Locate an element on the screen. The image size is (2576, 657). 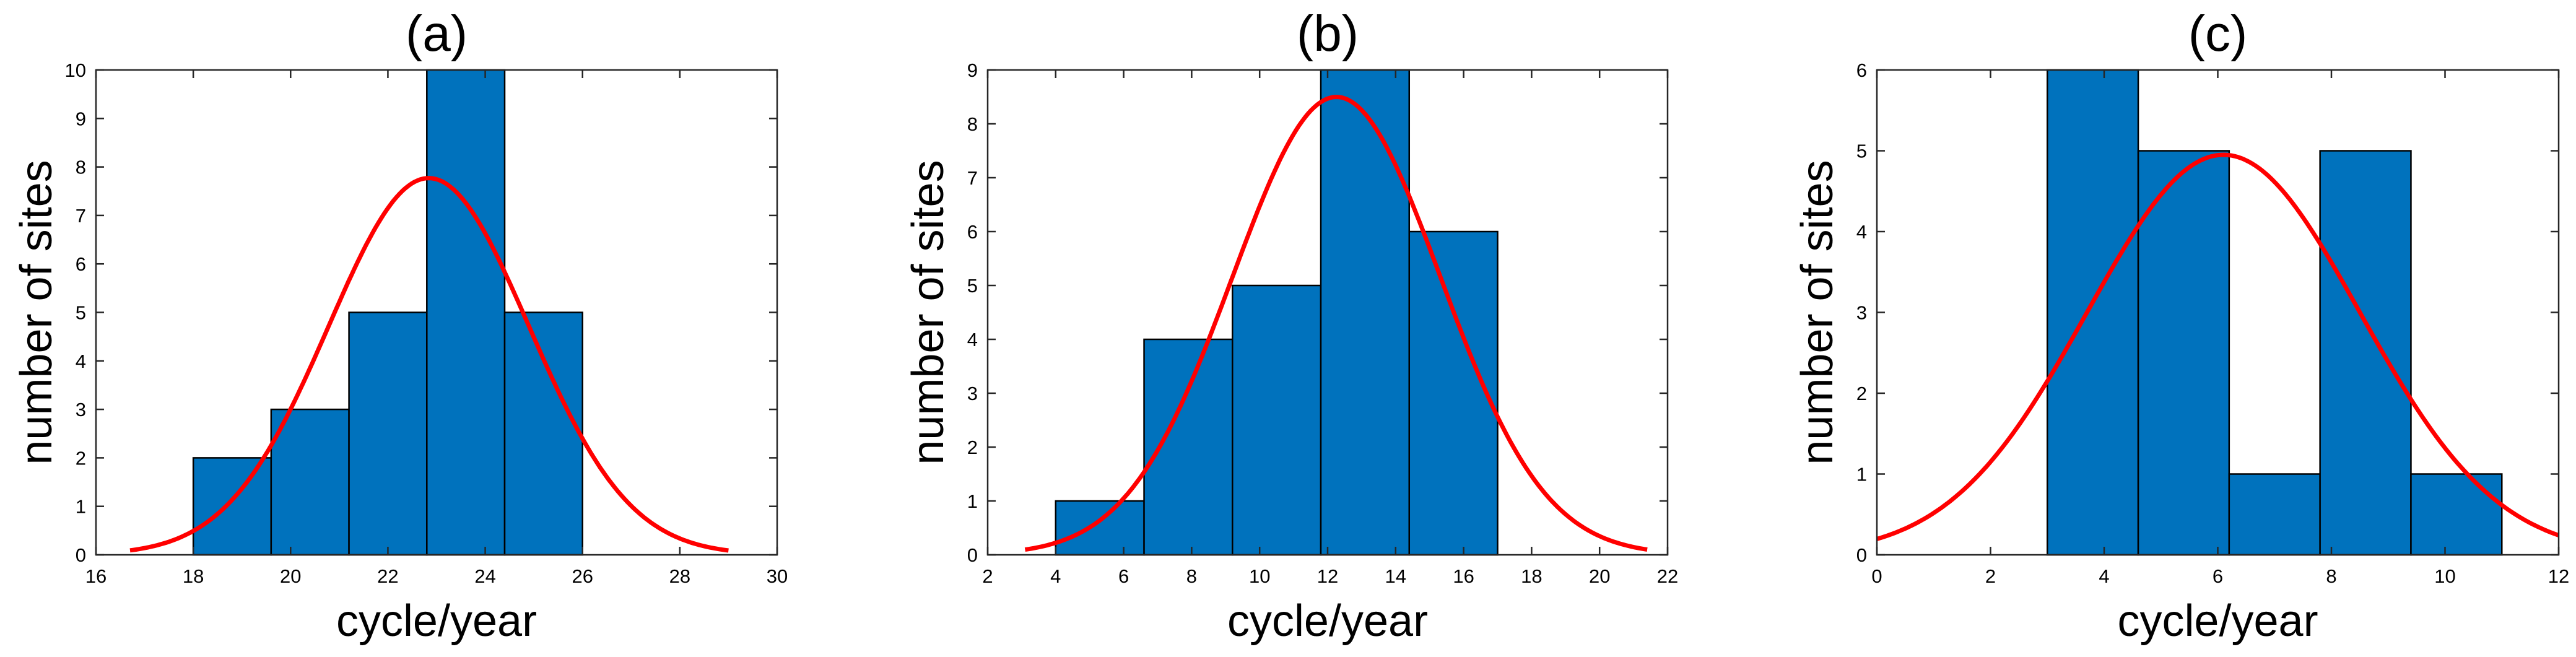
x-tick-label: 30 is located at coordinates (777, 576).